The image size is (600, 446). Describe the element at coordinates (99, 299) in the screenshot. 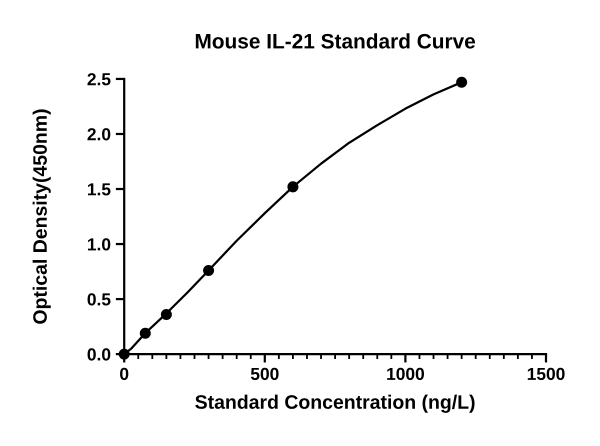

I see `y-tick-label: 0.5` at that location.